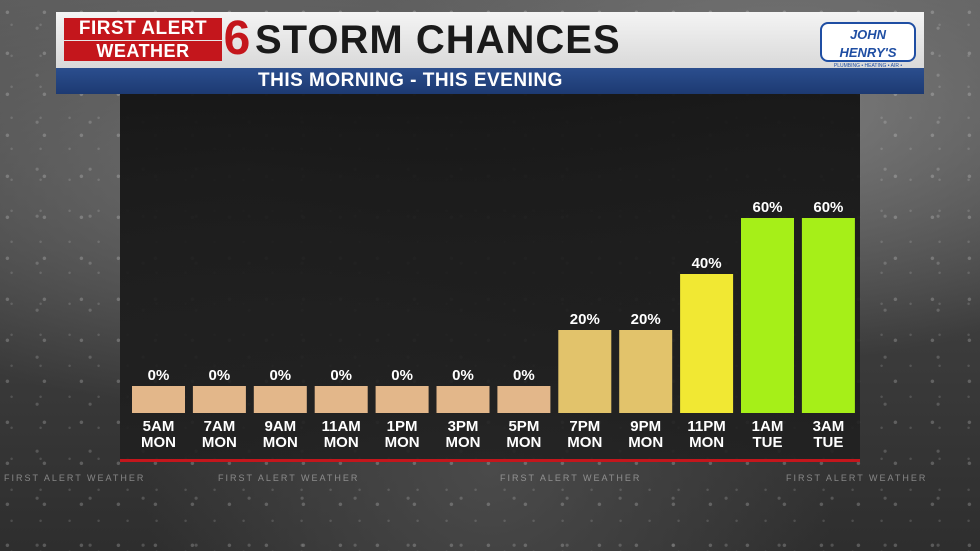 Image resolution: width=980 pixels, height=551 pixels. Describe the element at coordinates (220, 426) in the screenshot. I see `x-tick-time-label: 7AM` at that location.